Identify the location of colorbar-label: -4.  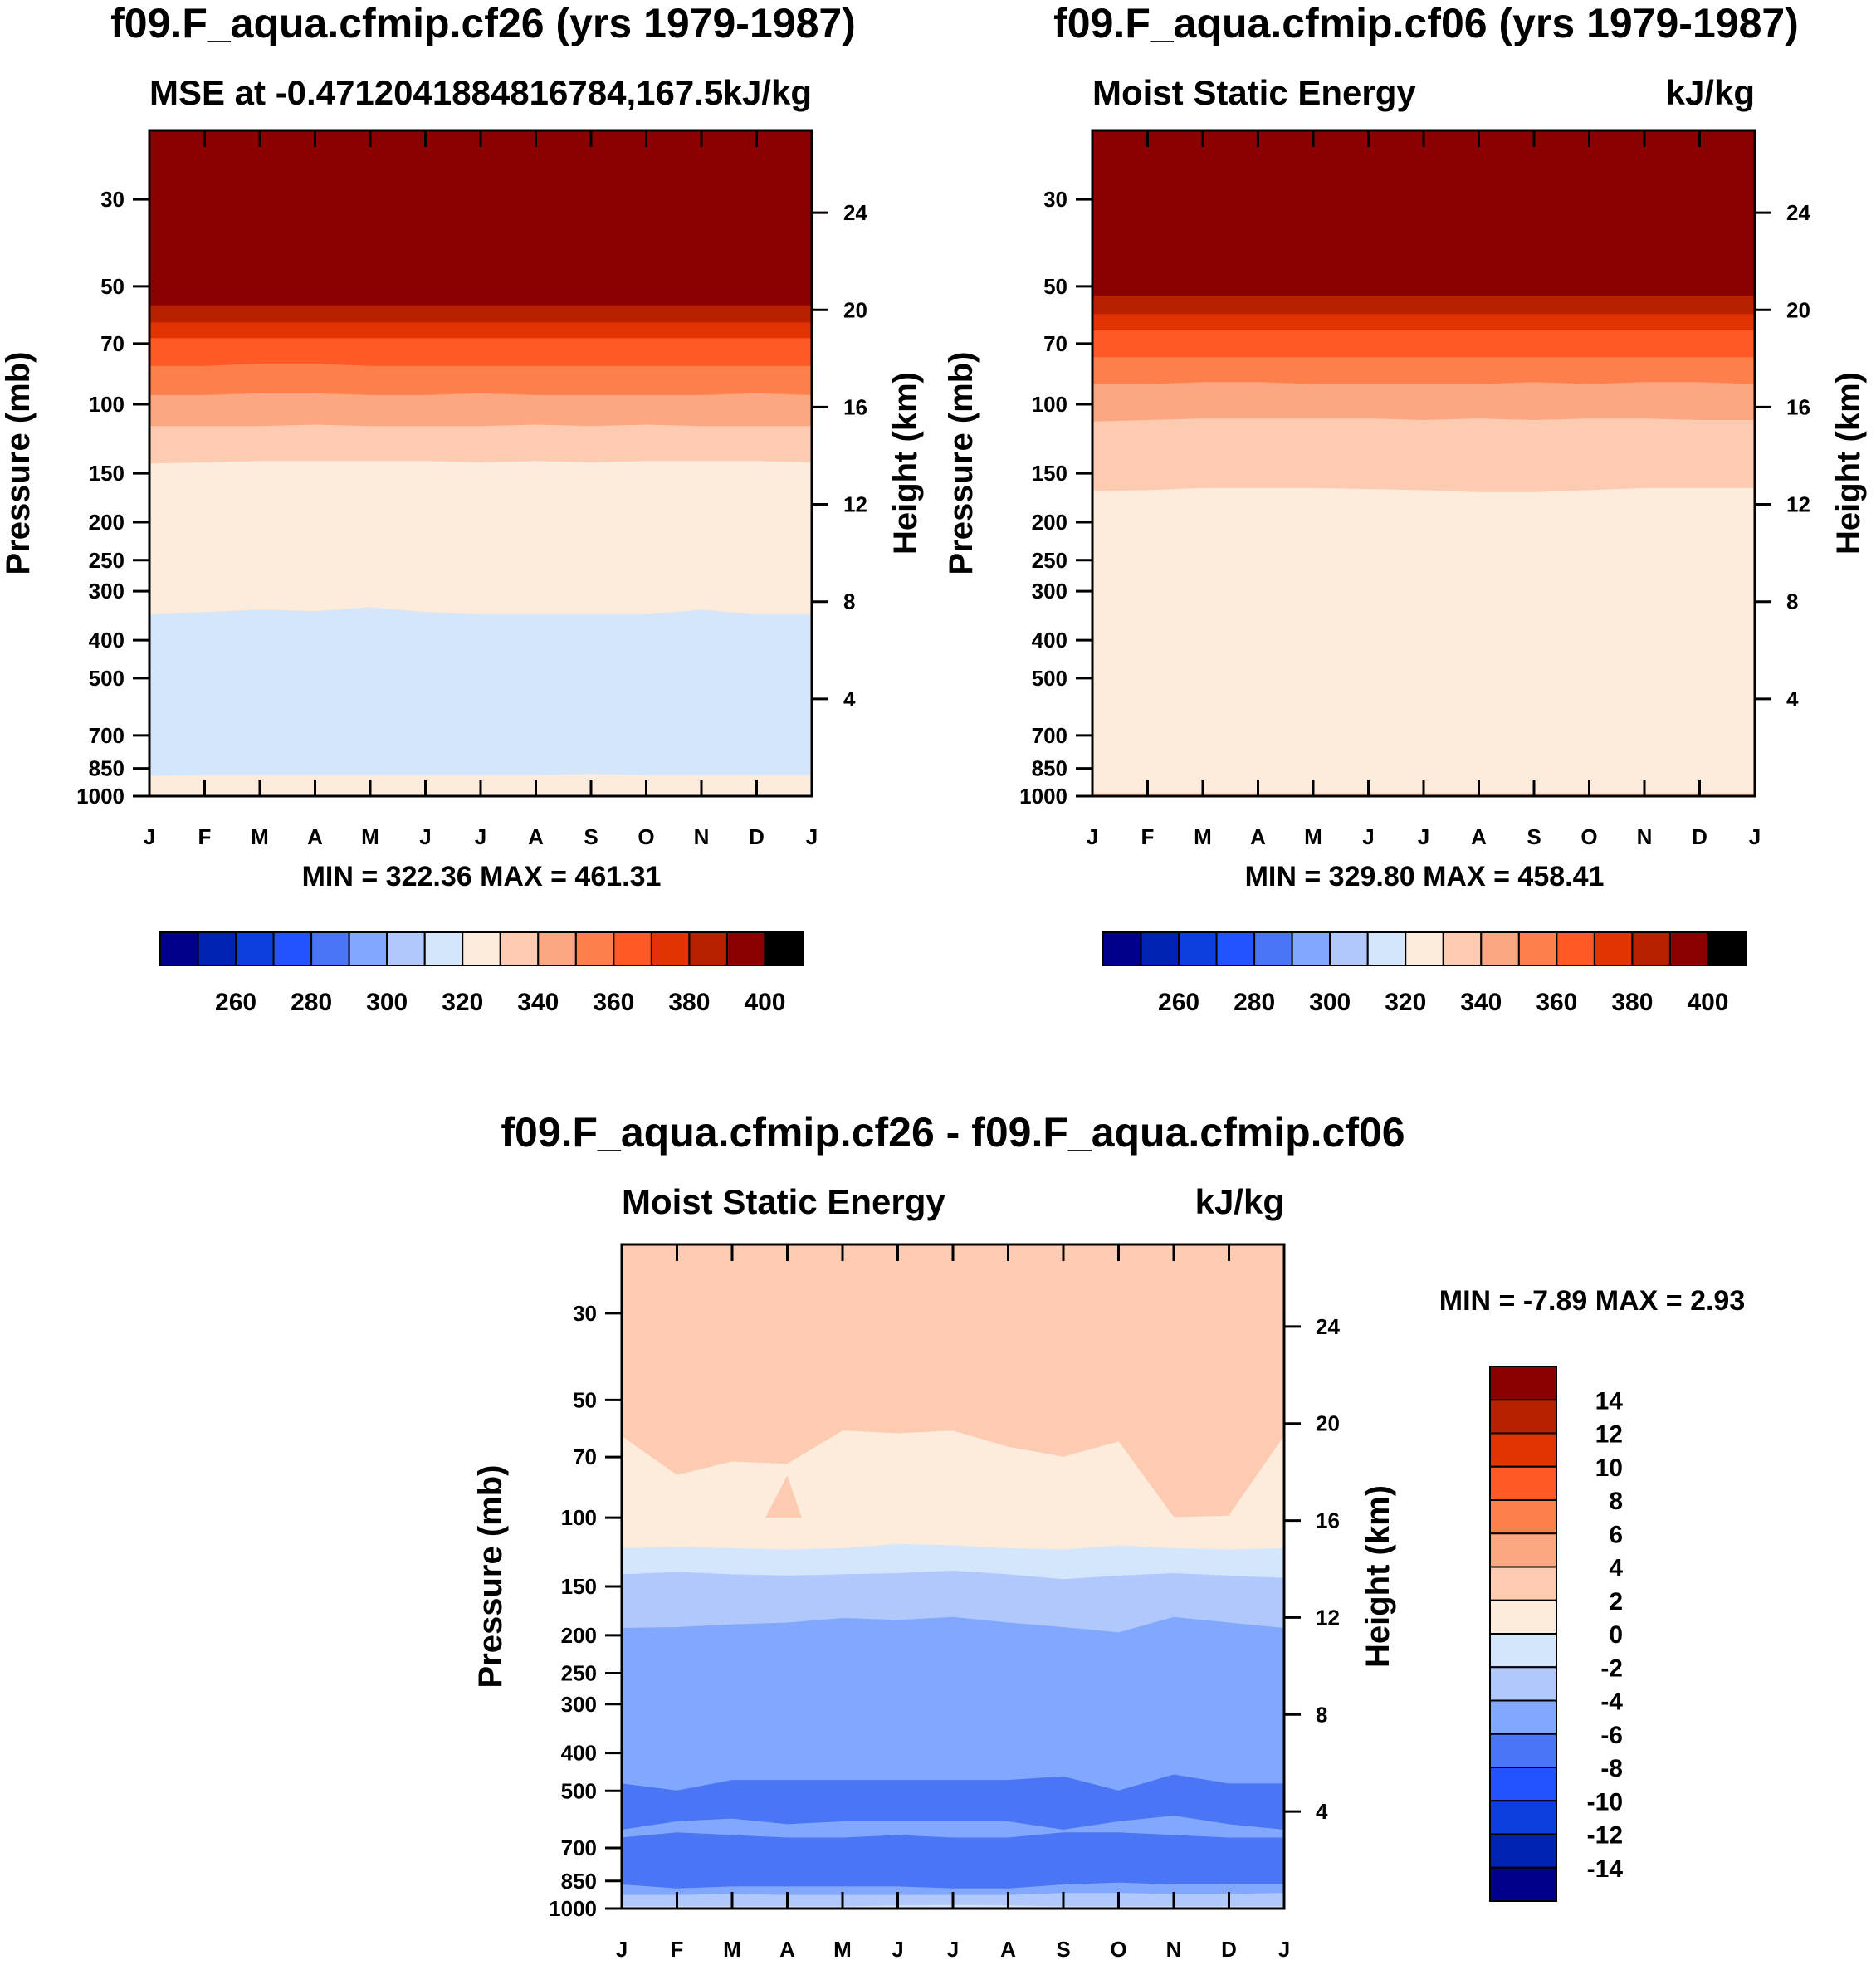
(1612, 1702).